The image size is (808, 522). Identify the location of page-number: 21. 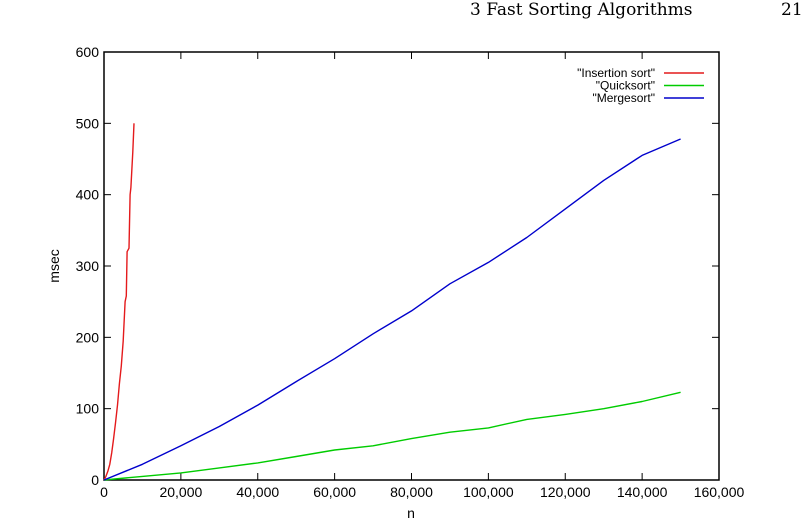
(792, 10).